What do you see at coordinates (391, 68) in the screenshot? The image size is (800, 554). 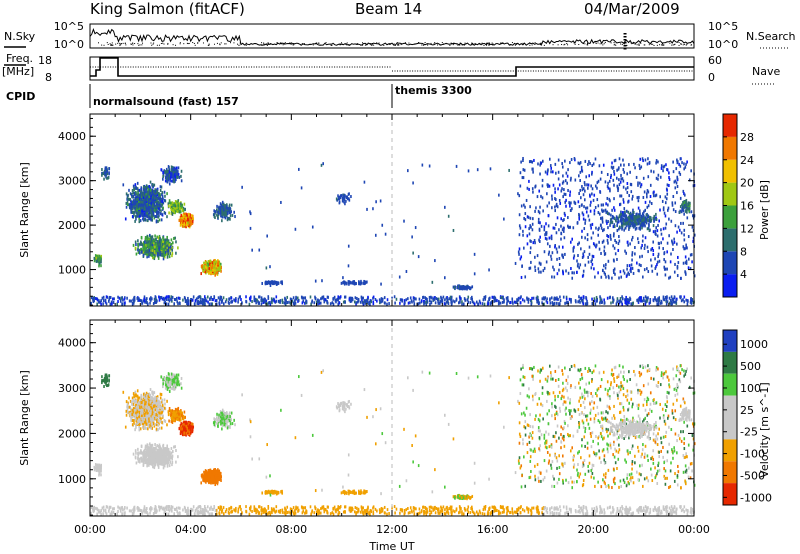 I see `freq-panel: Freq. [MHz] 18 8 60 0 Nave` at bounding box center [391, 68].